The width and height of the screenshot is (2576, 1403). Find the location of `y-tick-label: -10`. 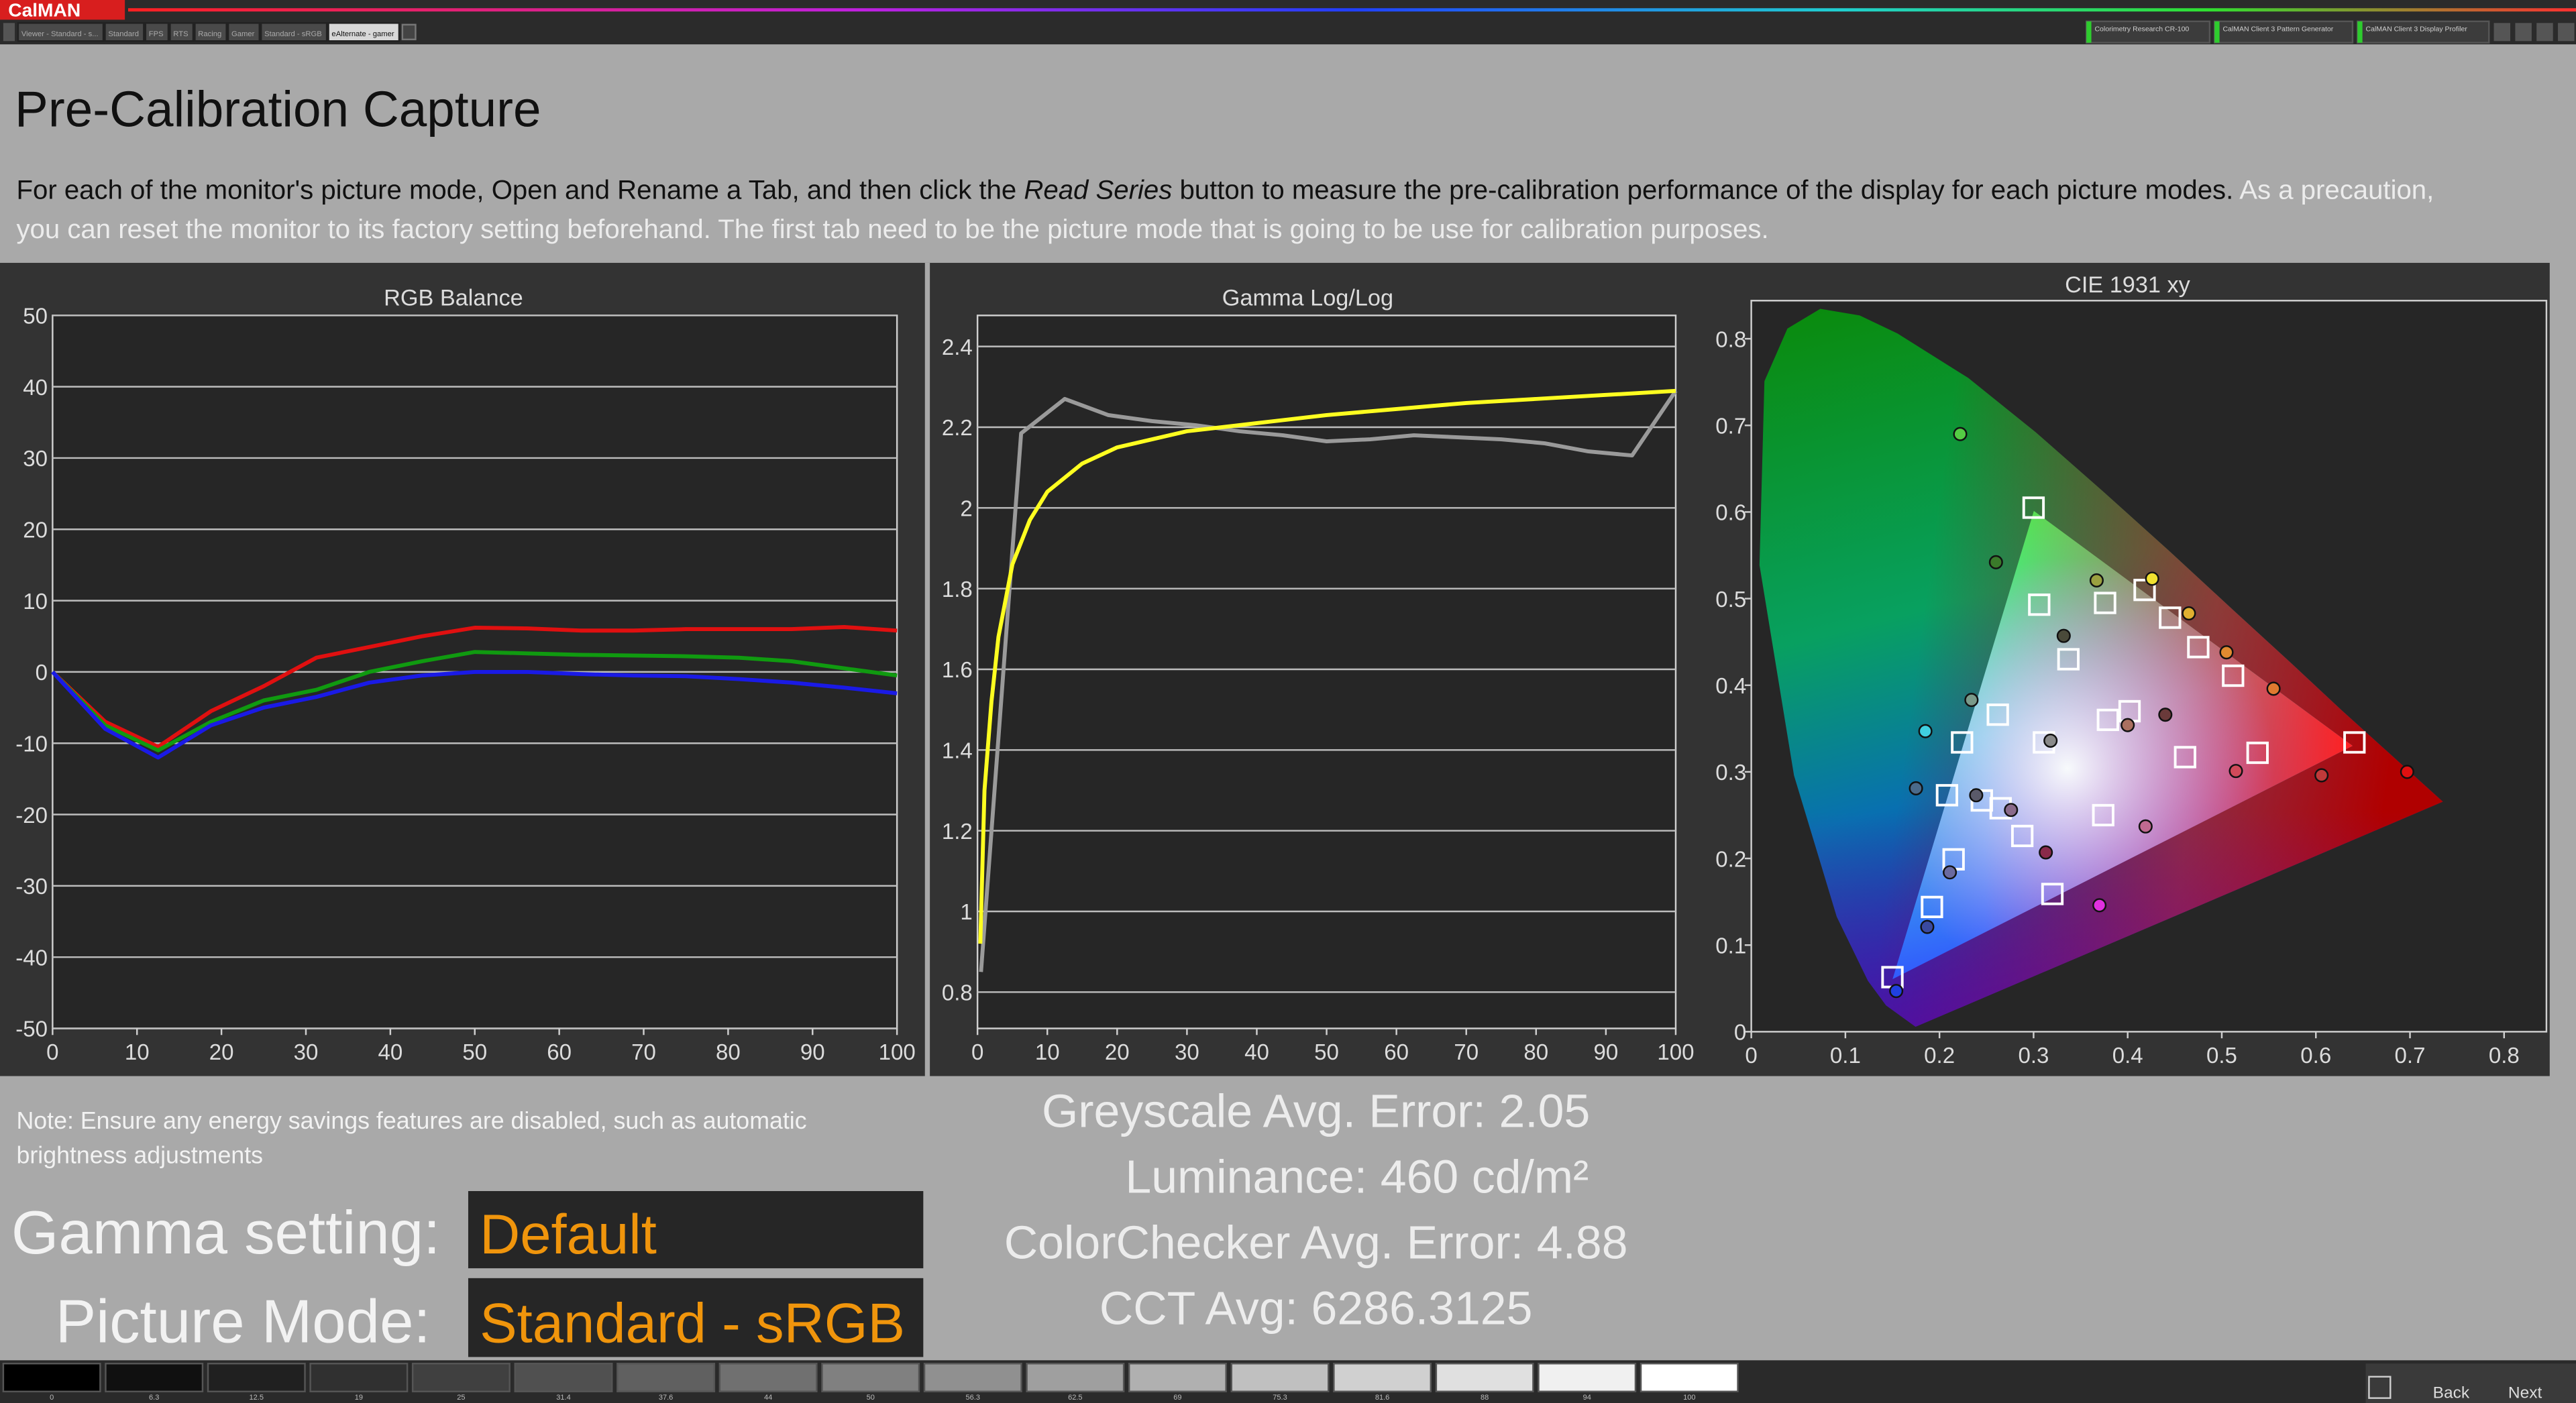

y-tick-label: -10 is located at coordinates (31, 744).